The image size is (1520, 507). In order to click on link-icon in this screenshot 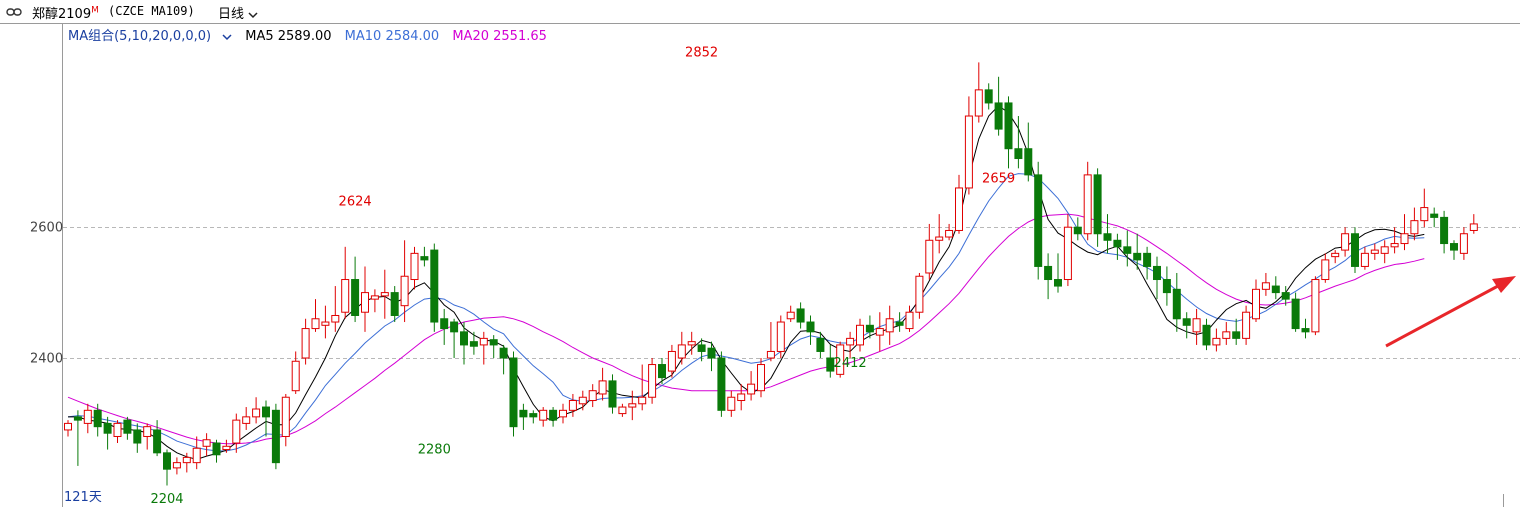, I will do `click(14, 12)`.